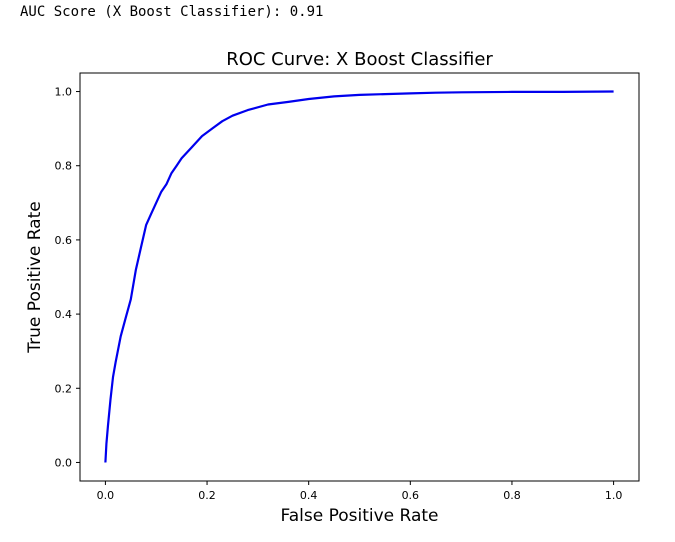 This screenshot has width=675, height=542. What do you see at coordinates (64, 462) in the screenshot?
I see `y-tick-label: 0.0` at bounding box center [64, 462].